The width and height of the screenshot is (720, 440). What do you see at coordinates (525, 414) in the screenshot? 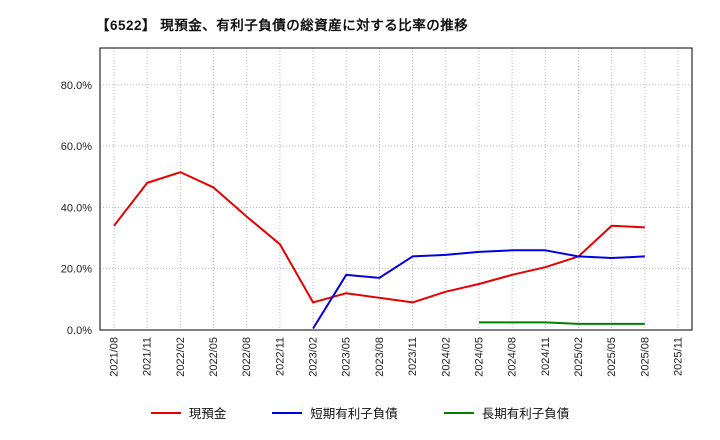
I see `legend-label-long-term-debt: 長期有利子負債` at bounding box center [525, 414].